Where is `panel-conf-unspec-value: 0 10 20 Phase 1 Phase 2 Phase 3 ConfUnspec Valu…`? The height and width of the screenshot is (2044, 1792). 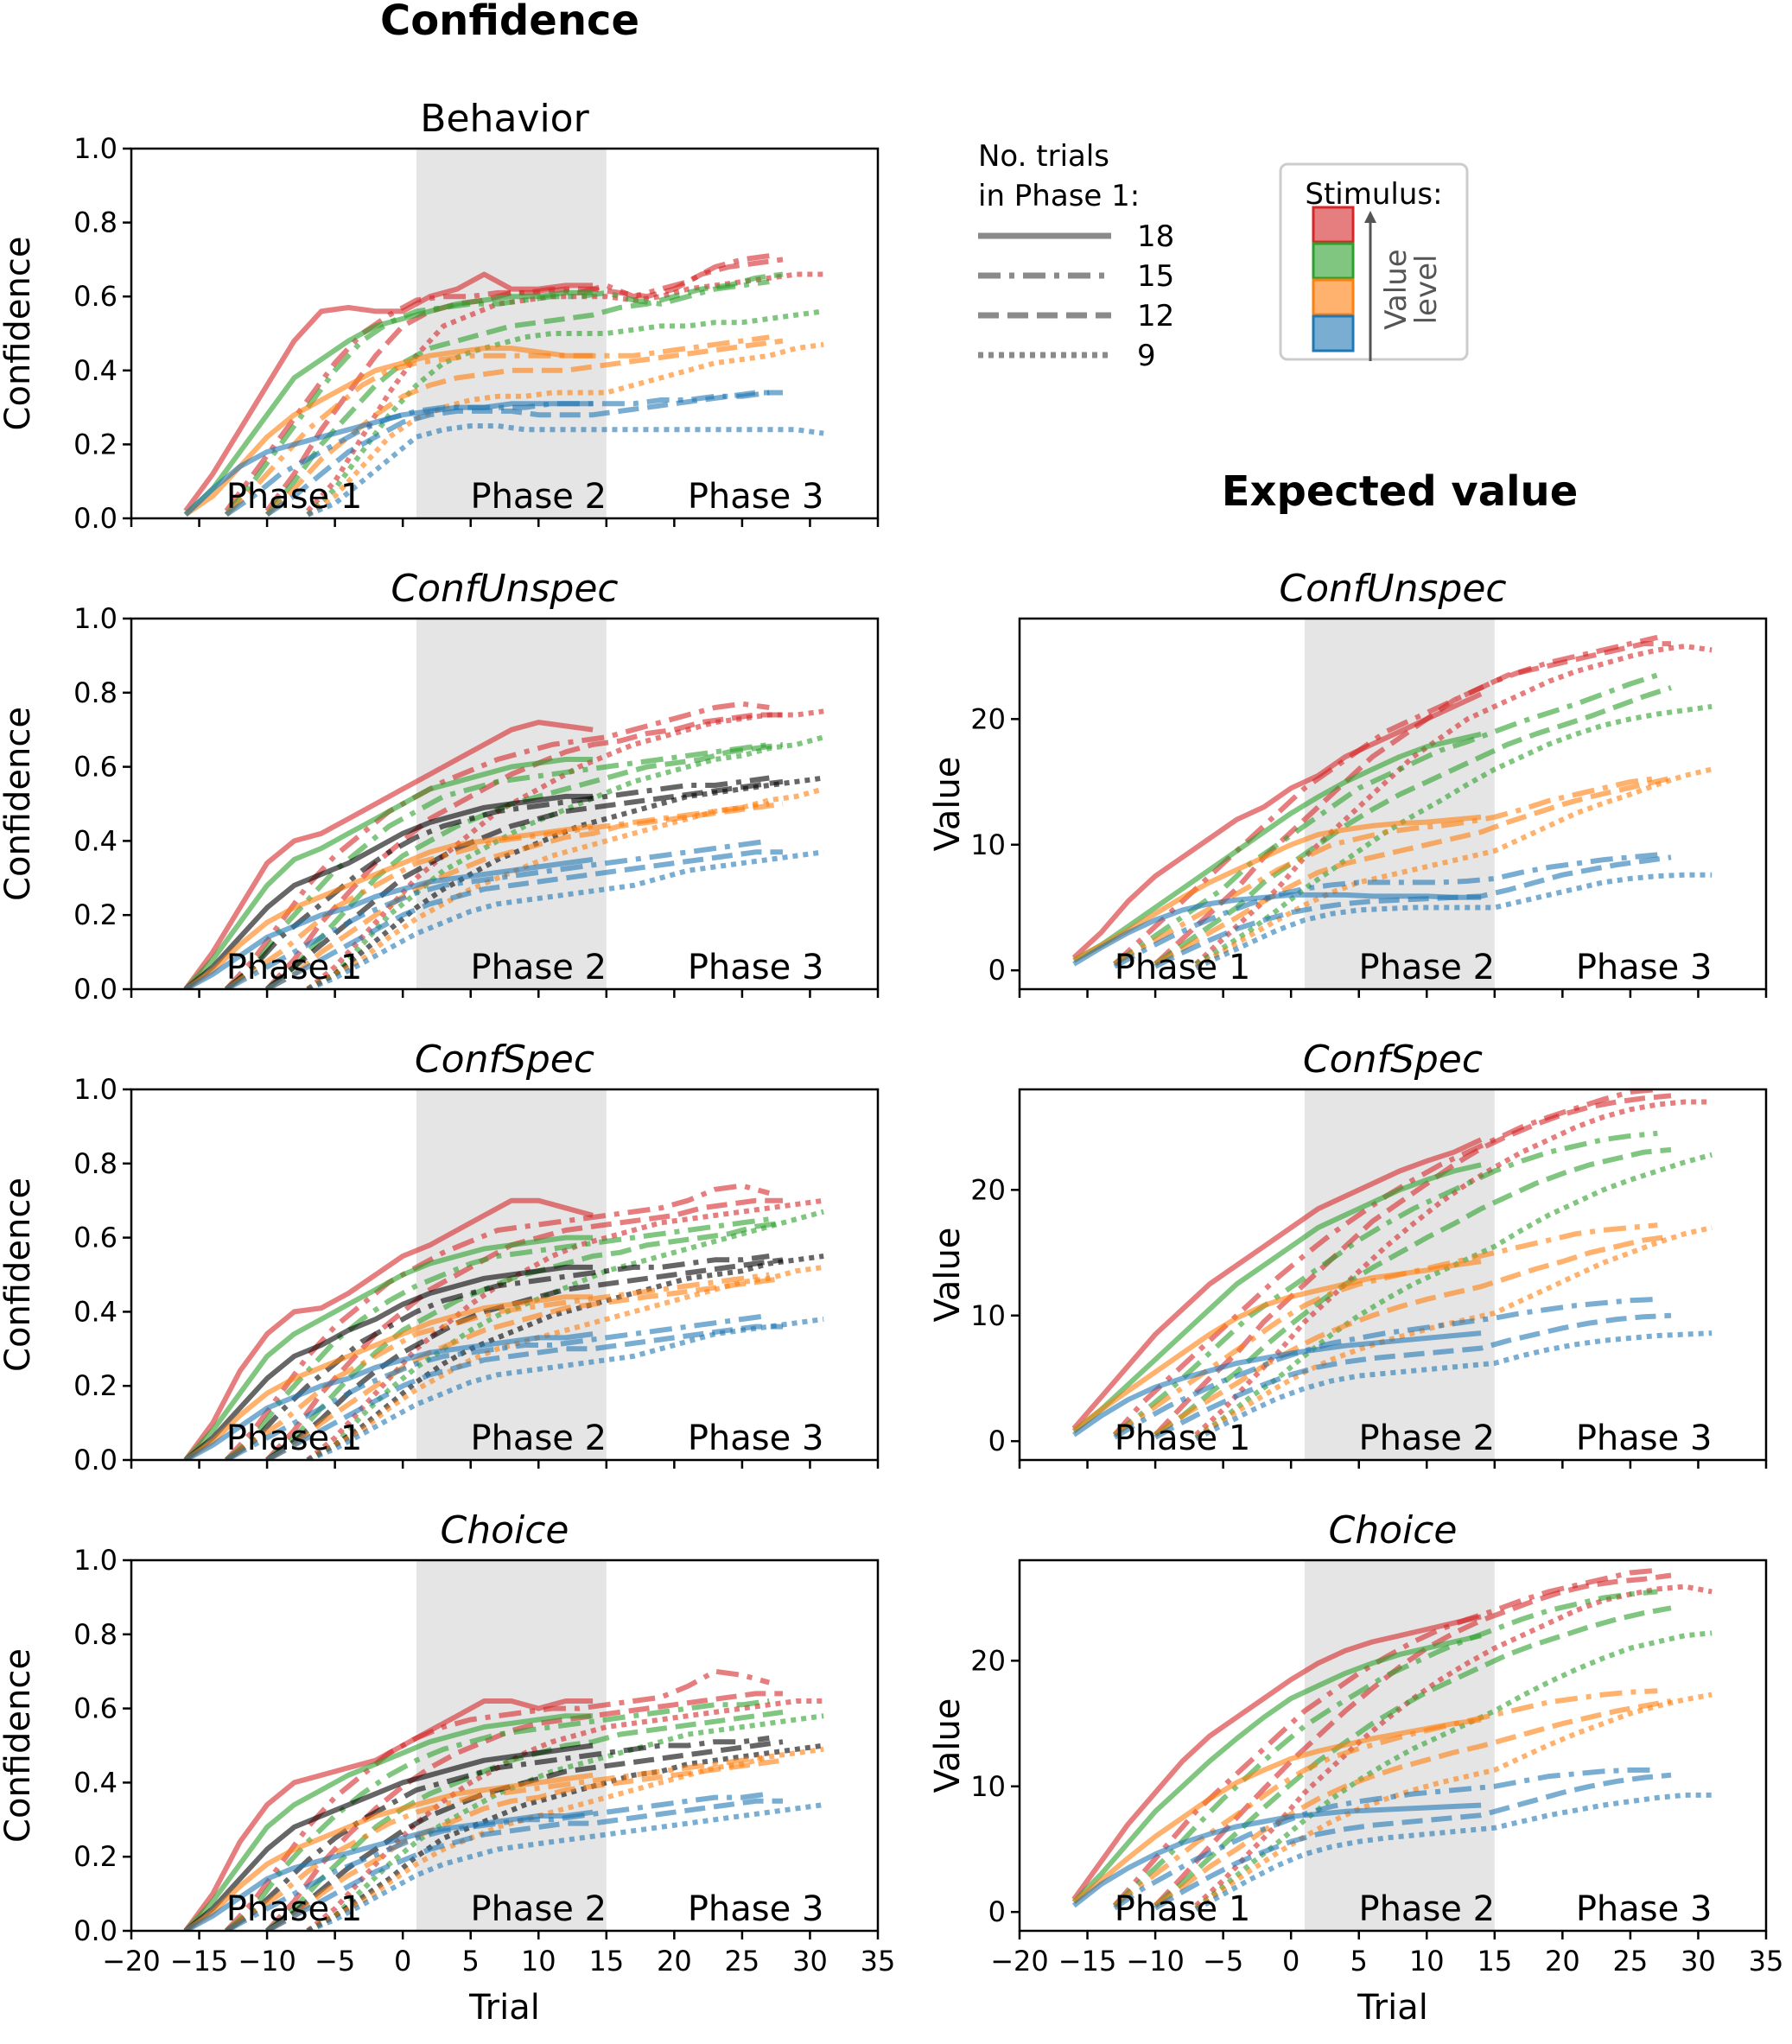 panel-conf-unspec-value: 0 10 20 Phase 1 Phase 2 Phase 3 ConfUnspec Valu… is located at coordinates (1348, 782).